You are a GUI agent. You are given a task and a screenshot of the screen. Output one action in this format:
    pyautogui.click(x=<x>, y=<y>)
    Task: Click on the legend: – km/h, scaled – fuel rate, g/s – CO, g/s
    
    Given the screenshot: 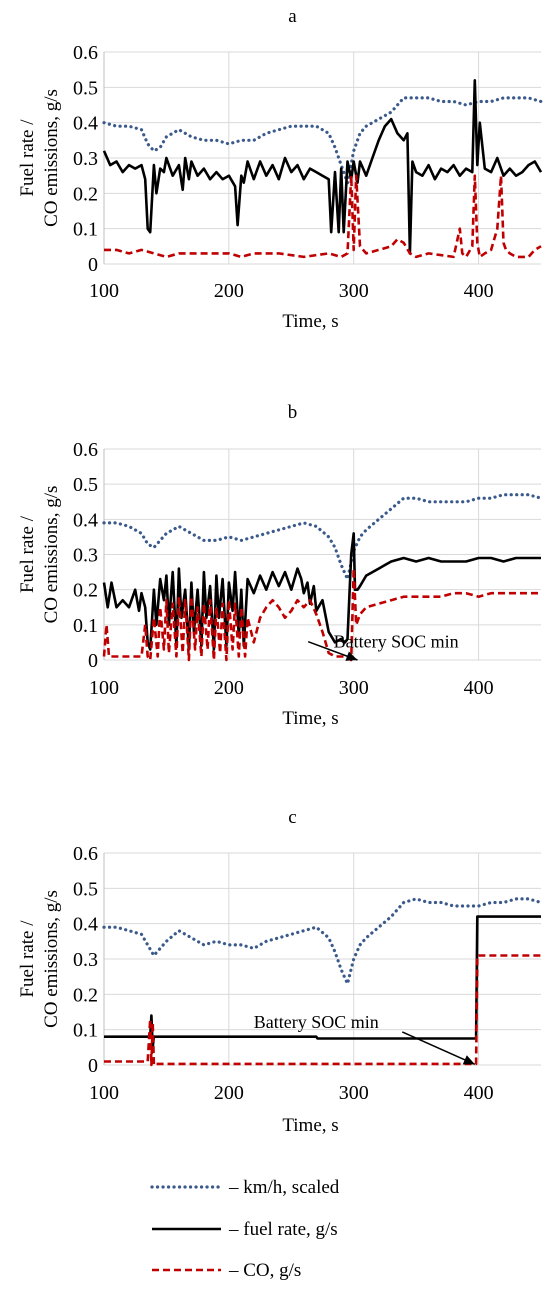 What is the action you would take?
    pyautogui.click(x=245, y=1229)
    